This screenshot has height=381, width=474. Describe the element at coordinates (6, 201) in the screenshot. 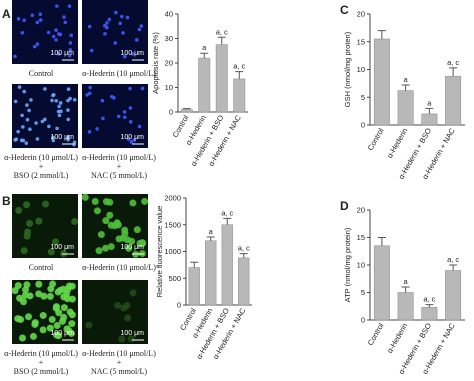

I see `panel-label: B` at that location.